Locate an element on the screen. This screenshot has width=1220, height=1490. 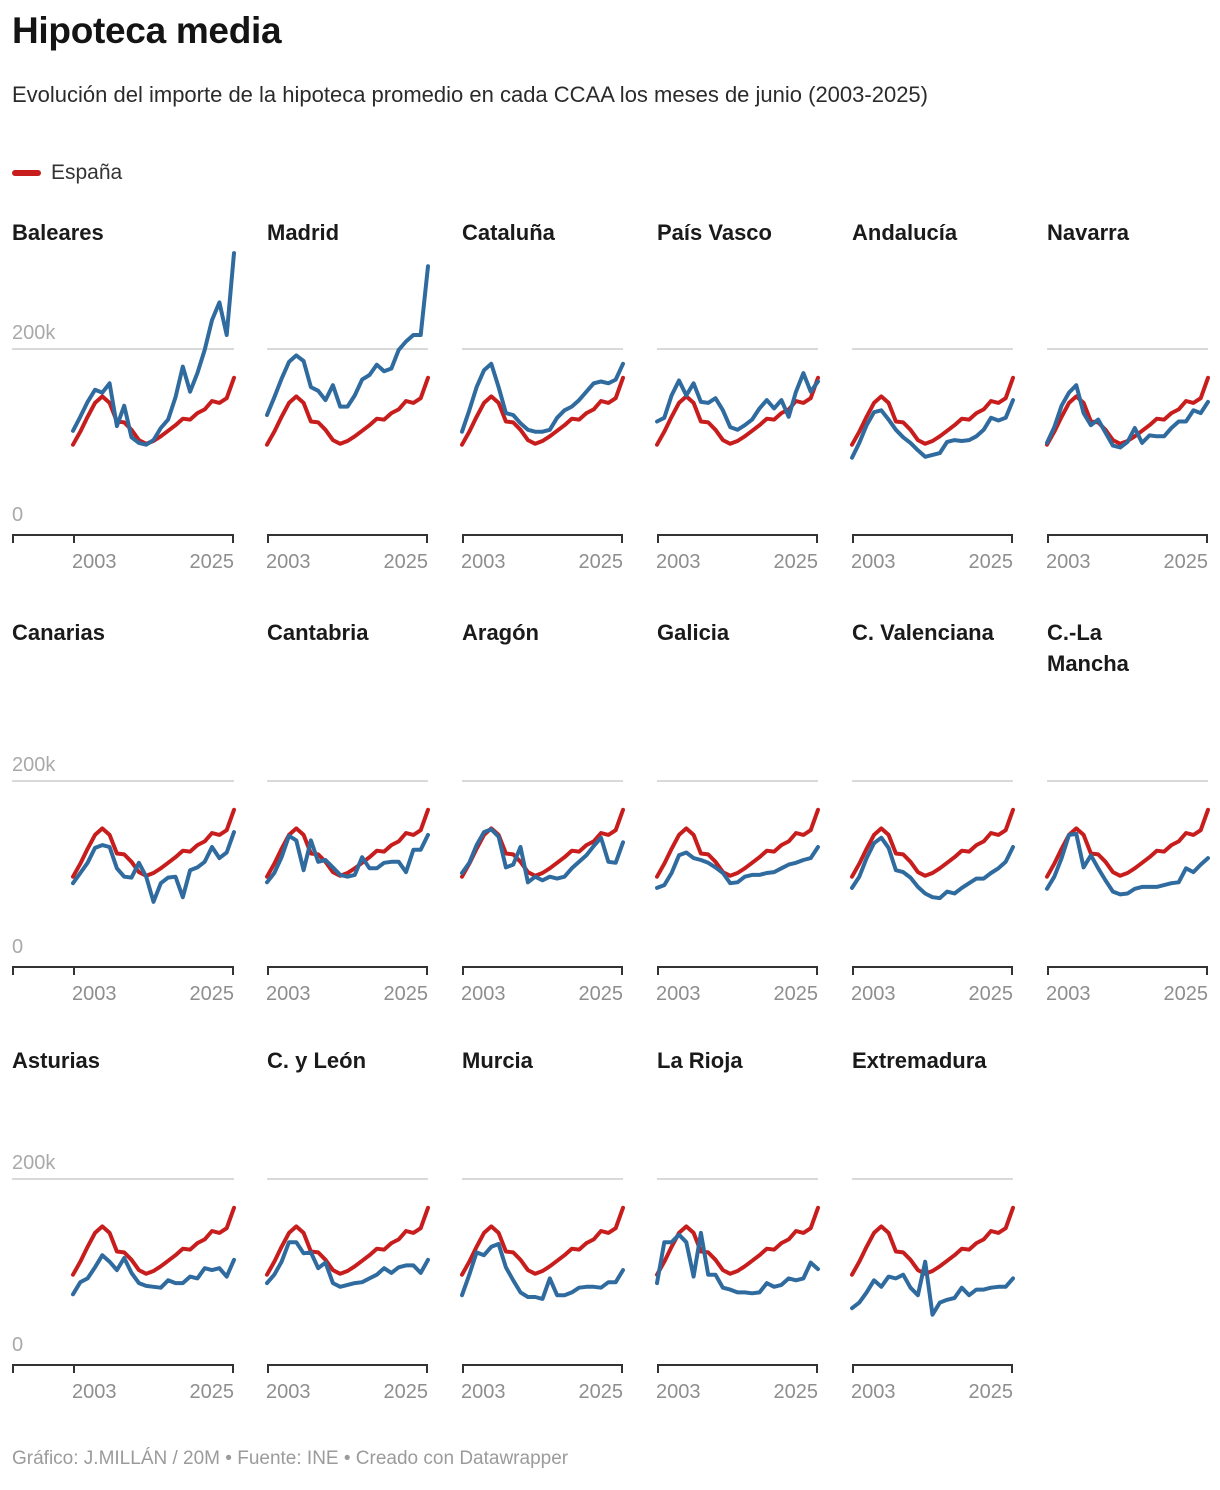
line-chart-la-rioja is located at coordinates (737, 1250).